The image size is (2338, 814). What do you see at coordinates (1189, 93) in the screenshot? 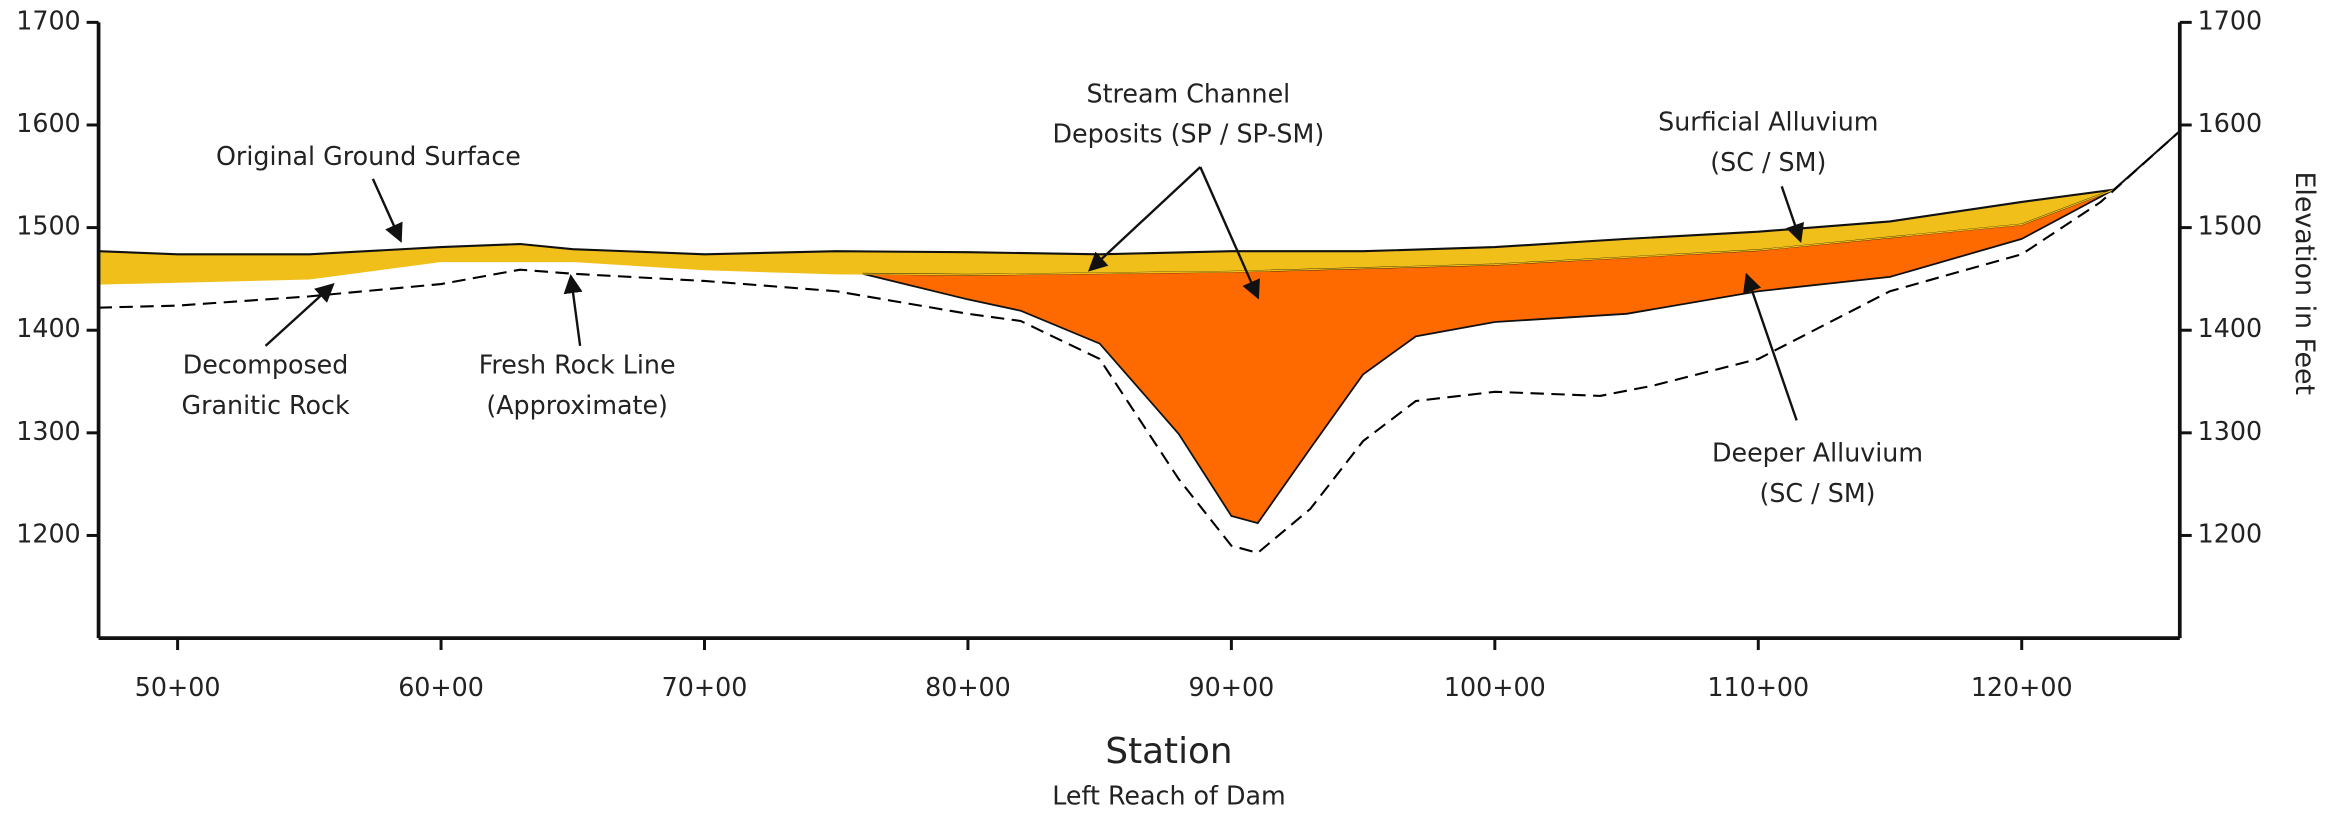
I see `annotation: Stream Channel` at bounding box center [1189, 93].